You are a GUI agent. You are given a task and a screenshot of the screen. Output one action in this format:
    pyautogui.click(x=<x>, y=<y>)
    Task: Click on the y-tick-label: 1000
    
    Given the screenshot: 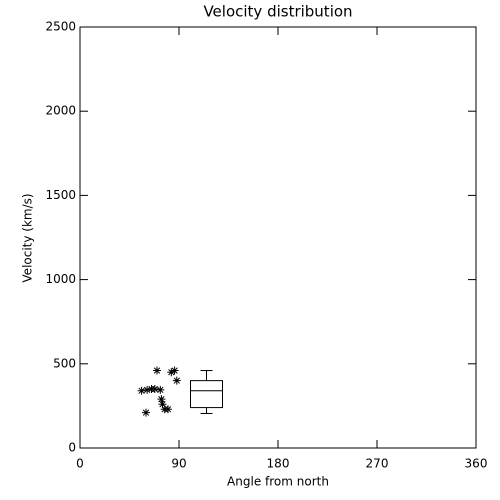 What is the action you would take?
    pyautogui.click(x=60, y=279)
    